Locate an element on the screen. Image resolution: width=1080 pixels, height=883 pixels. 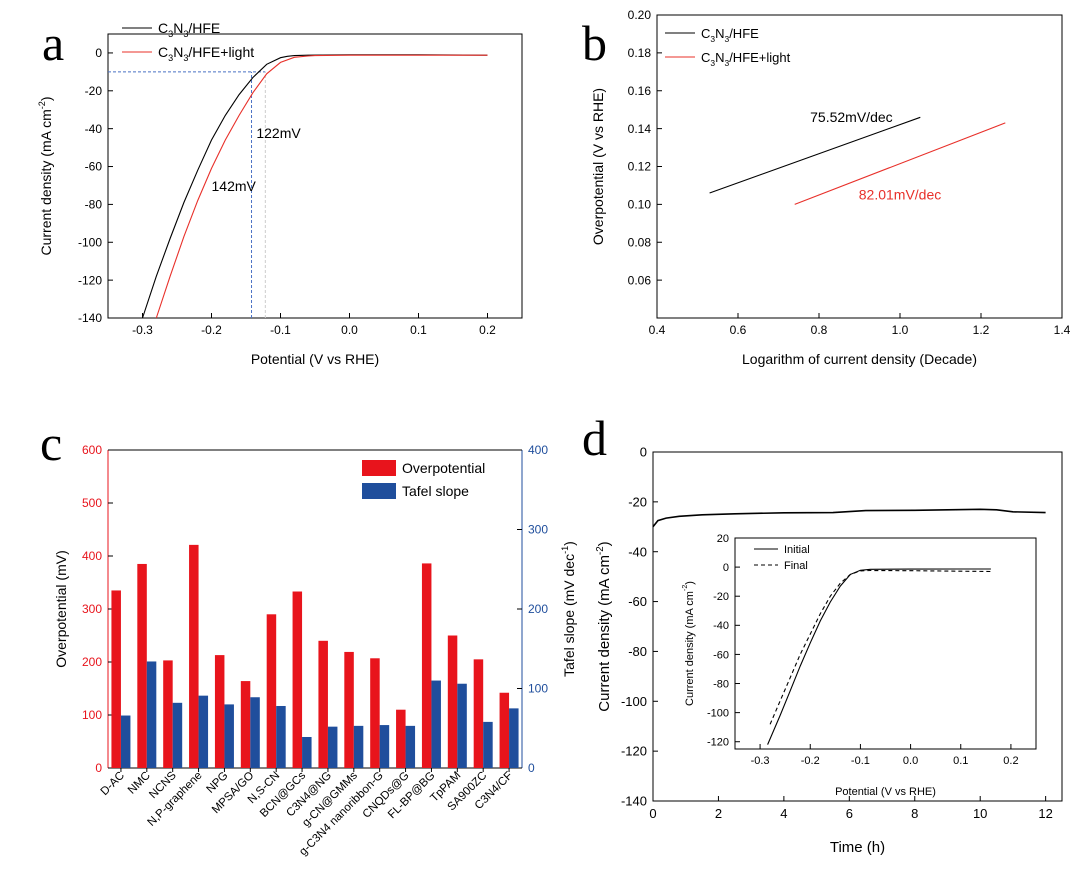
panel-d-inset-y-tick-label: -80 is located at coordinates (721, 684).